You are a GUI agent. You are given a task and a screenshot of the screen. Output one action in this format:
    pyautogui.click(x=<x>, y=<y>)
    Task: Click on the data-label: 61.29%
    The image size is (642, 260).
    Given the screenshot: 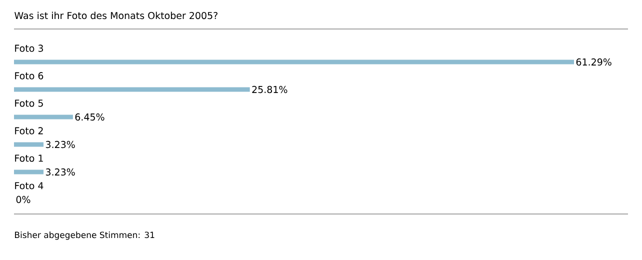 What is the action you would take?
    pyautogui.click(x=594, y=62)
    